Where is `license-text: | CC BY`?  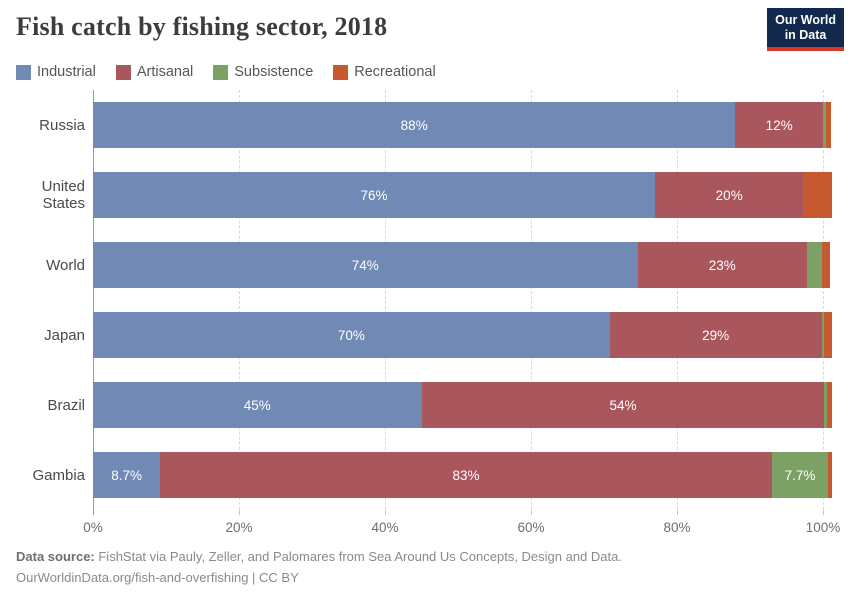
license-text: | CC BY is located at coordinates (273, 577).